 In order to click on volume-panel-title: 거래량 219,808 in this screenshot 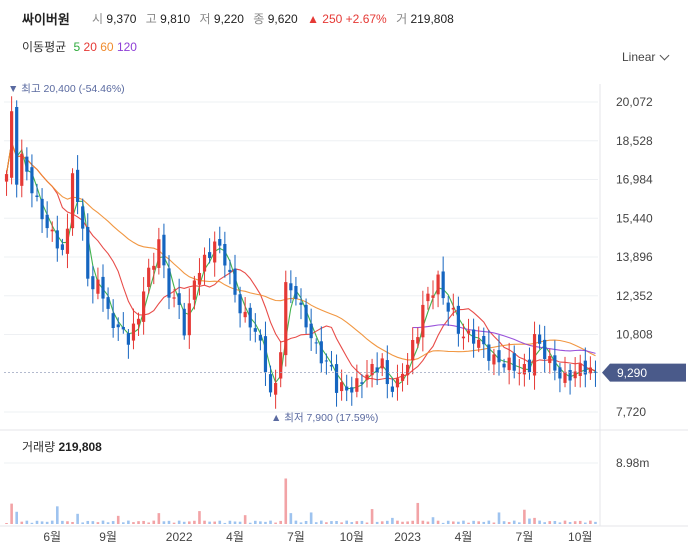, I will do `click(62, 446)`.